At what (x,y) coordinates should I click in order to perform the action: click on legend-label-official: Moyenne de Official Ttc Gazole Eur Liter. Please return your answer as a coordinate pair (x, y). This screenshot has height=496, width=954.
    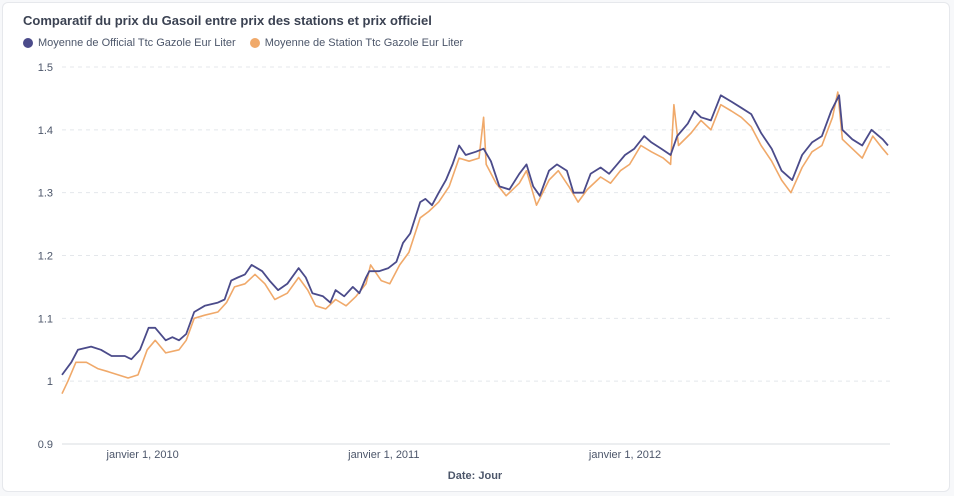
    Looking at the image, I should click on (137, 43).